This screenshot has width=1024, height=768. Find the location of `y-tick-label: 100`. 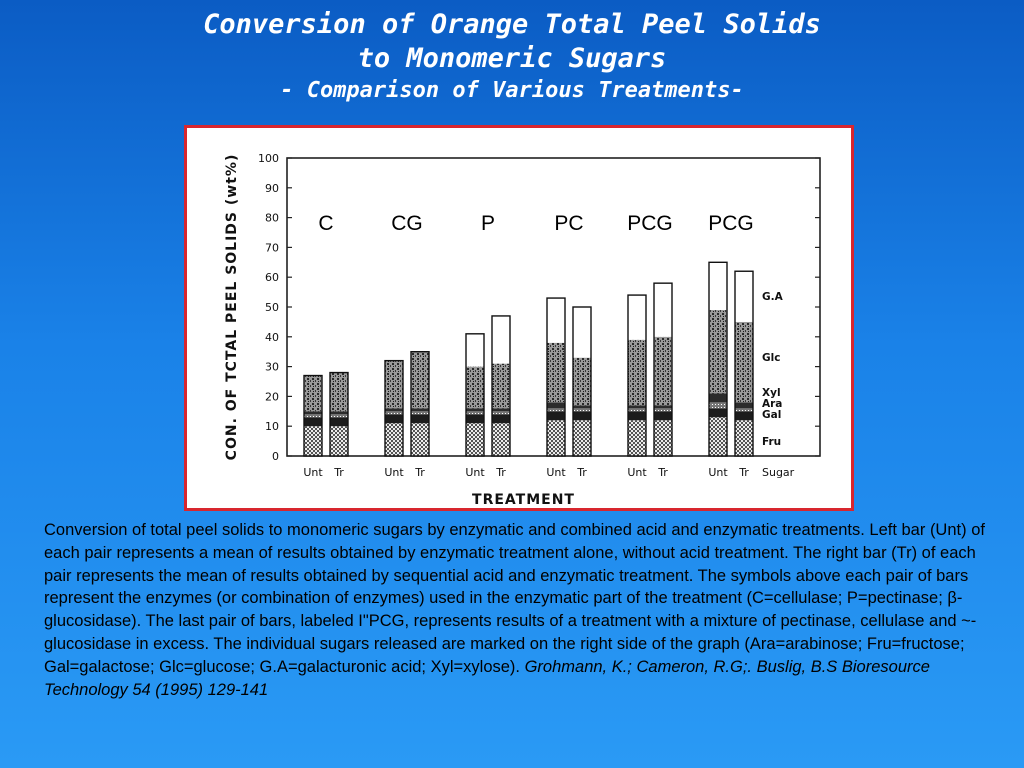

y-tick-label: 100 is located at coordinates (268, 158).